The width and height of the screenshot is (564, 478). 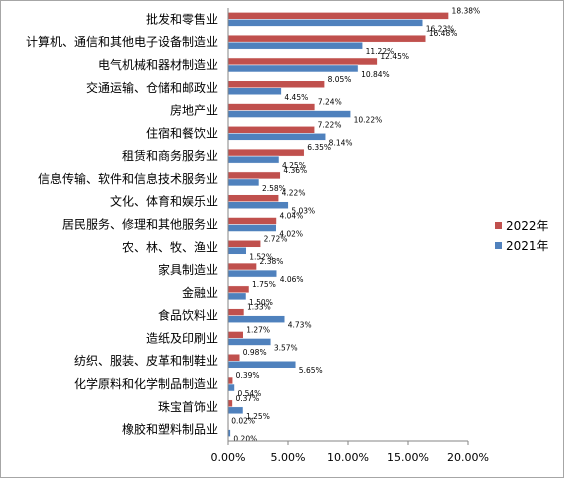 What do you see at coordinates (330, 124) in the screenshot?
I see `data-label: 7.22%` at bounding box center [330, 124].